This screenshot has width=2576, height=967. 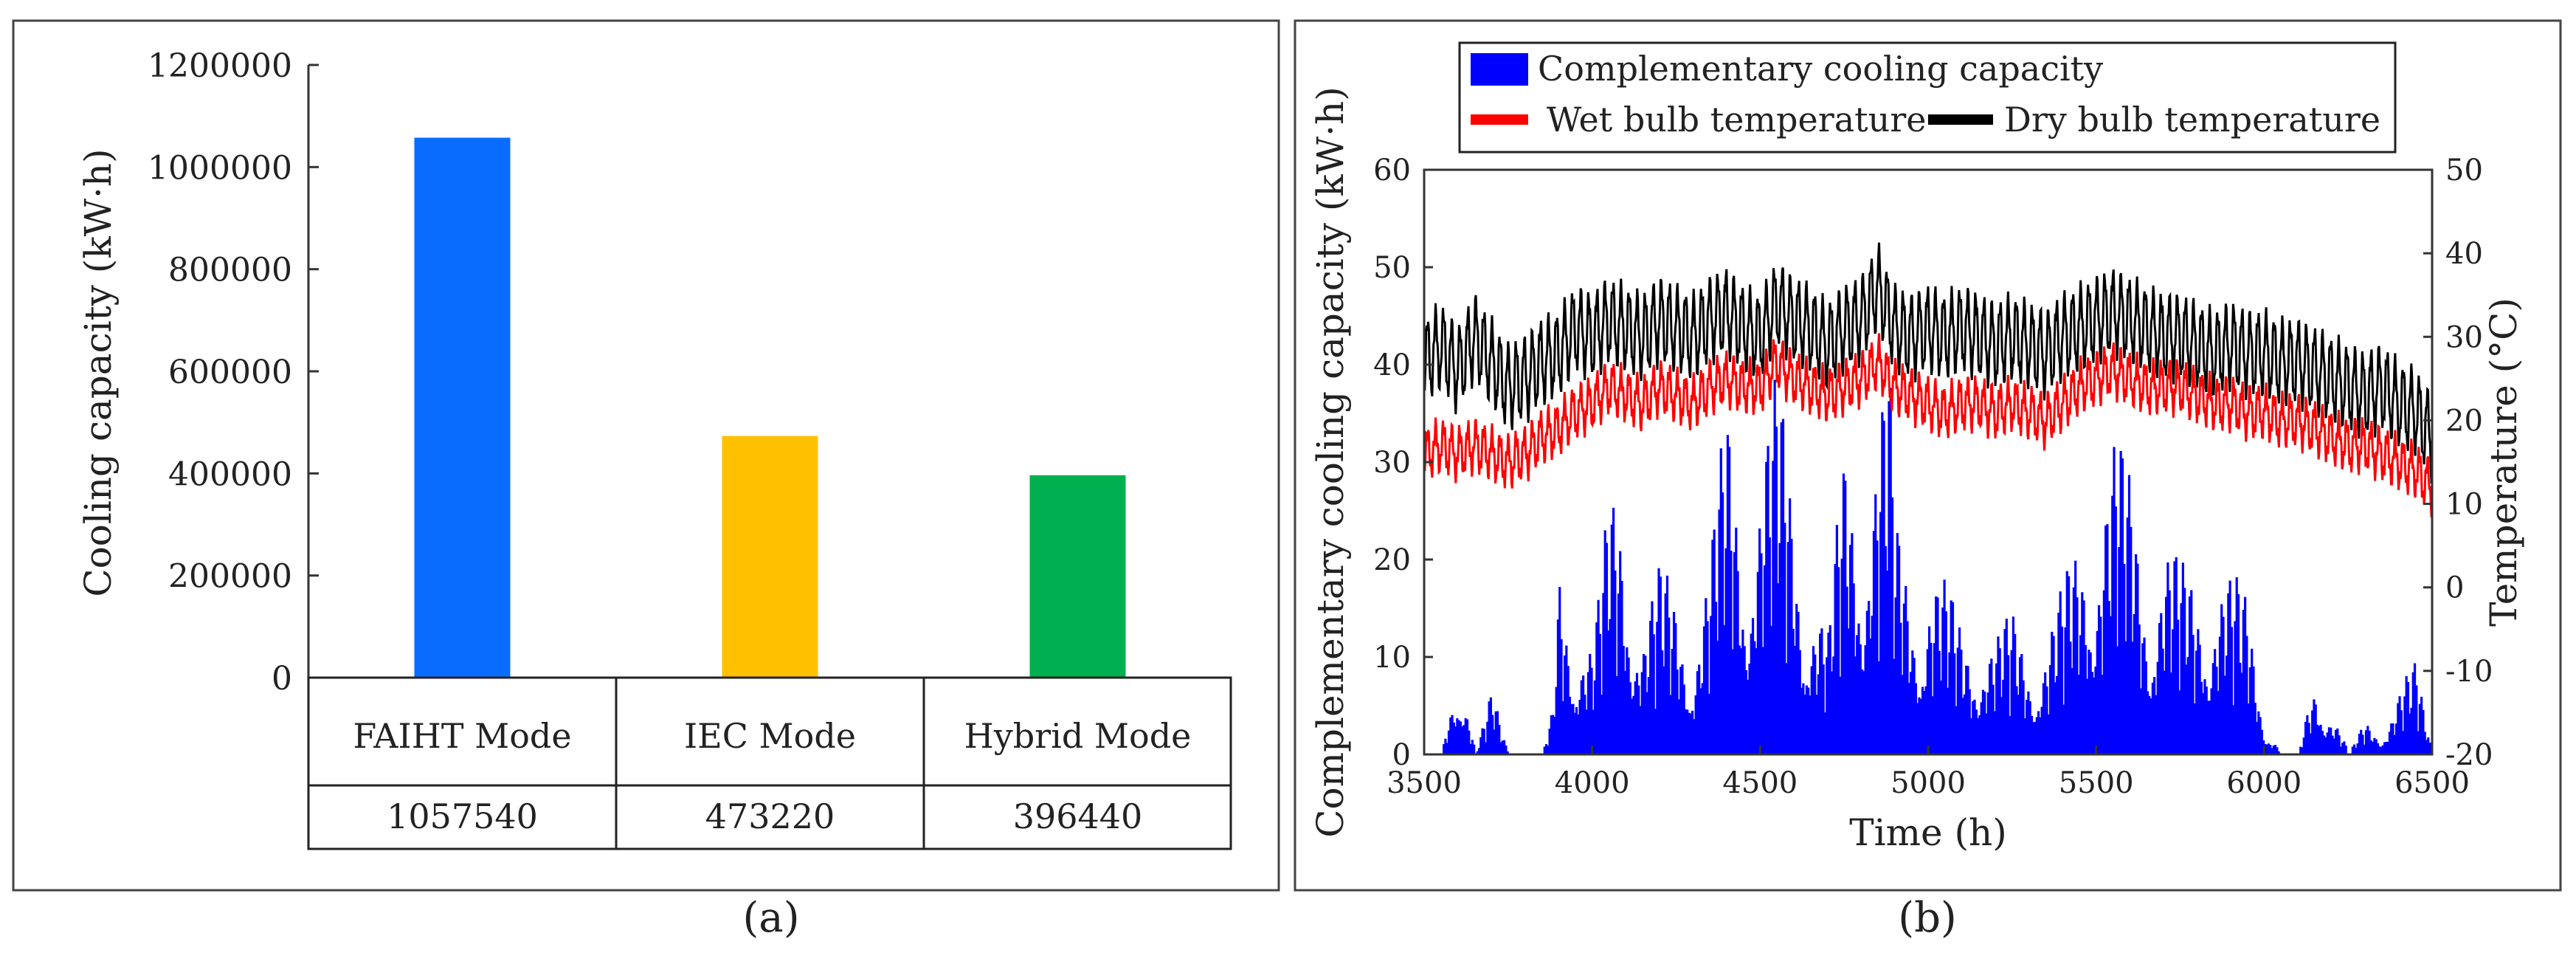 What do you see at coordinates (230, 270) in the screenshot?
I see `y-tick-label: 800000` at bounding box center [230, 270].